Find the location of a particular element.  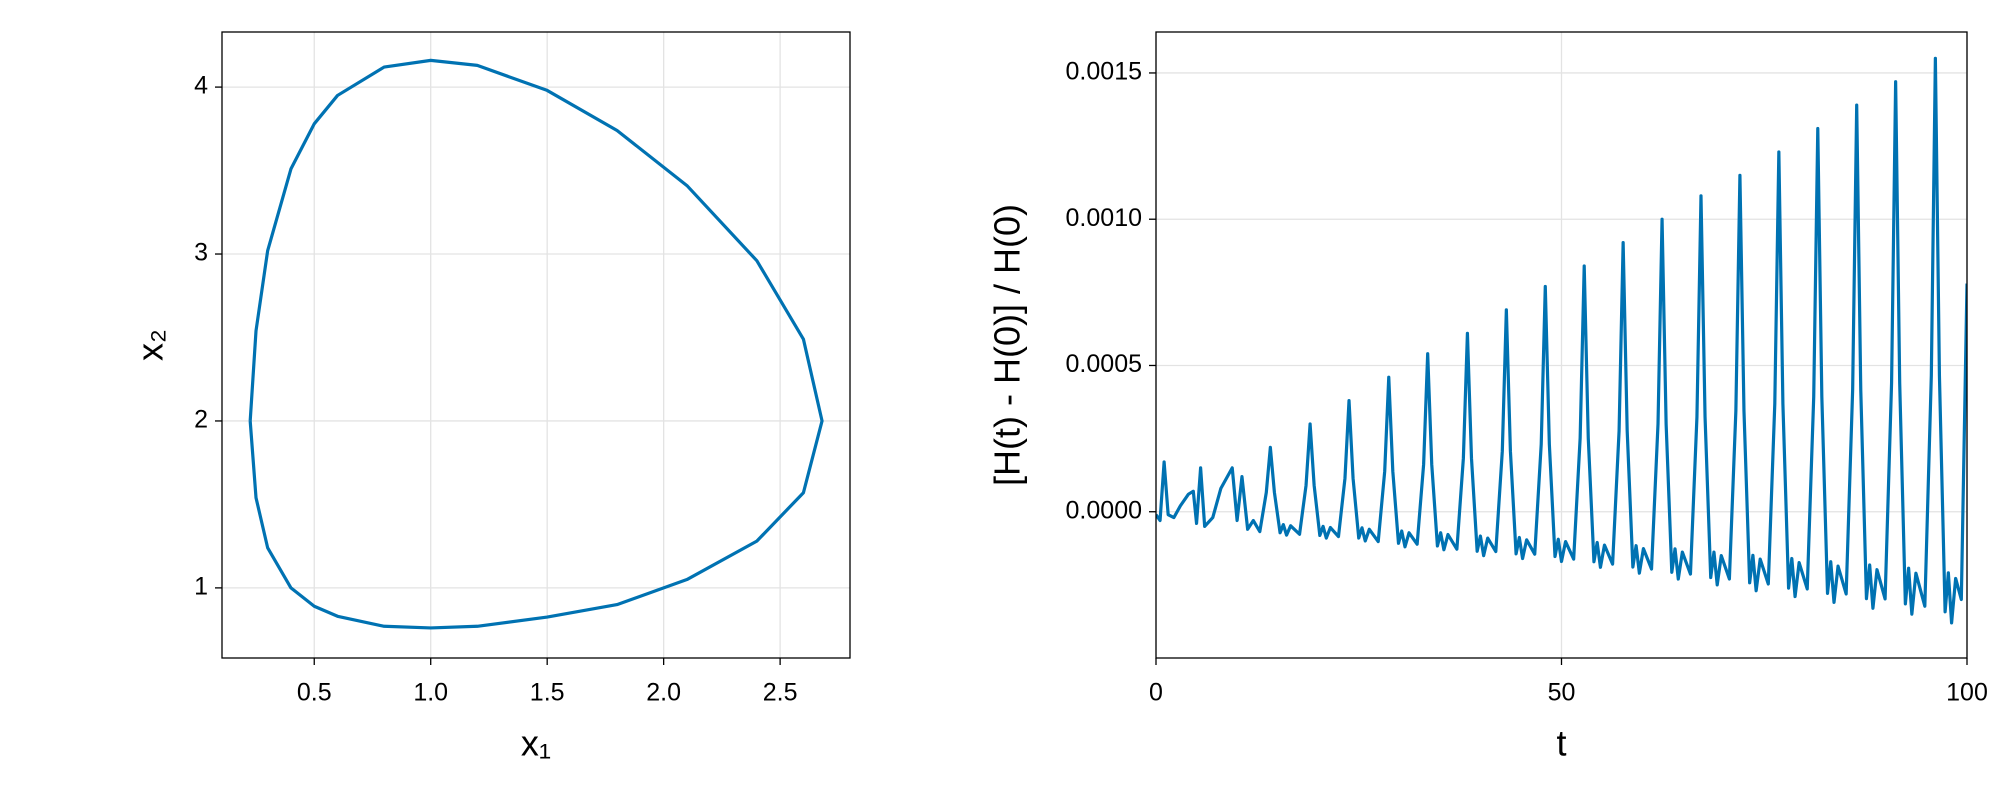

x-axis-label: t is located at coordinates (1561, 743).